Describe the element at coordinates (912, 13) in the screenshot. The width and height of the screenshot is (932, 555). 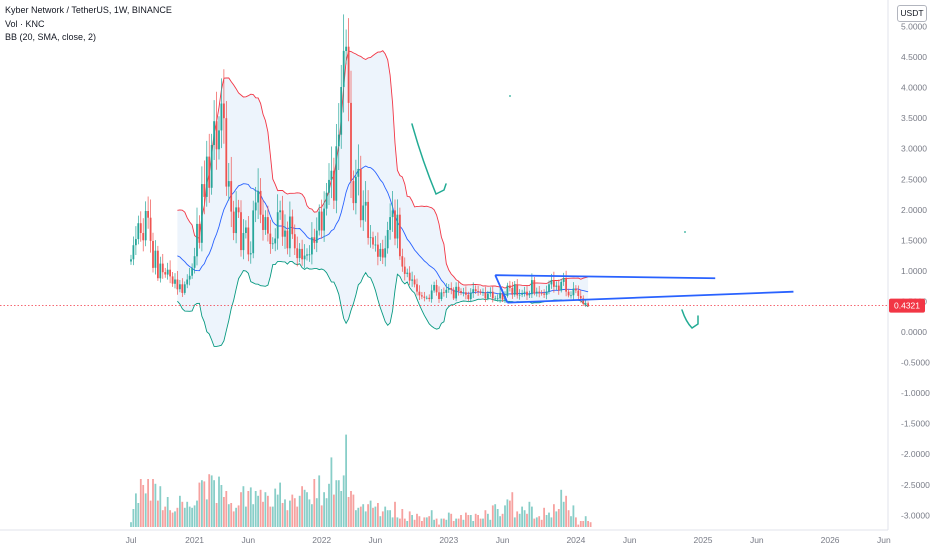
I see `currency-badge: USDT` at that location.